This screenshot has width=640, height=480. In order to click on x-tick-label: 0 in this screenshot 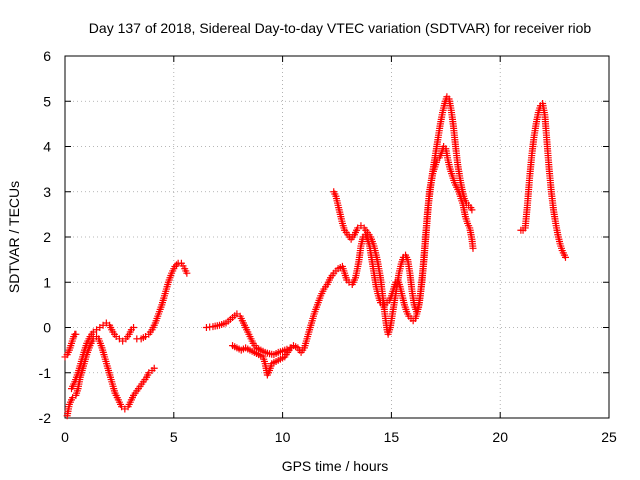, I will do `click(65, 437)`.